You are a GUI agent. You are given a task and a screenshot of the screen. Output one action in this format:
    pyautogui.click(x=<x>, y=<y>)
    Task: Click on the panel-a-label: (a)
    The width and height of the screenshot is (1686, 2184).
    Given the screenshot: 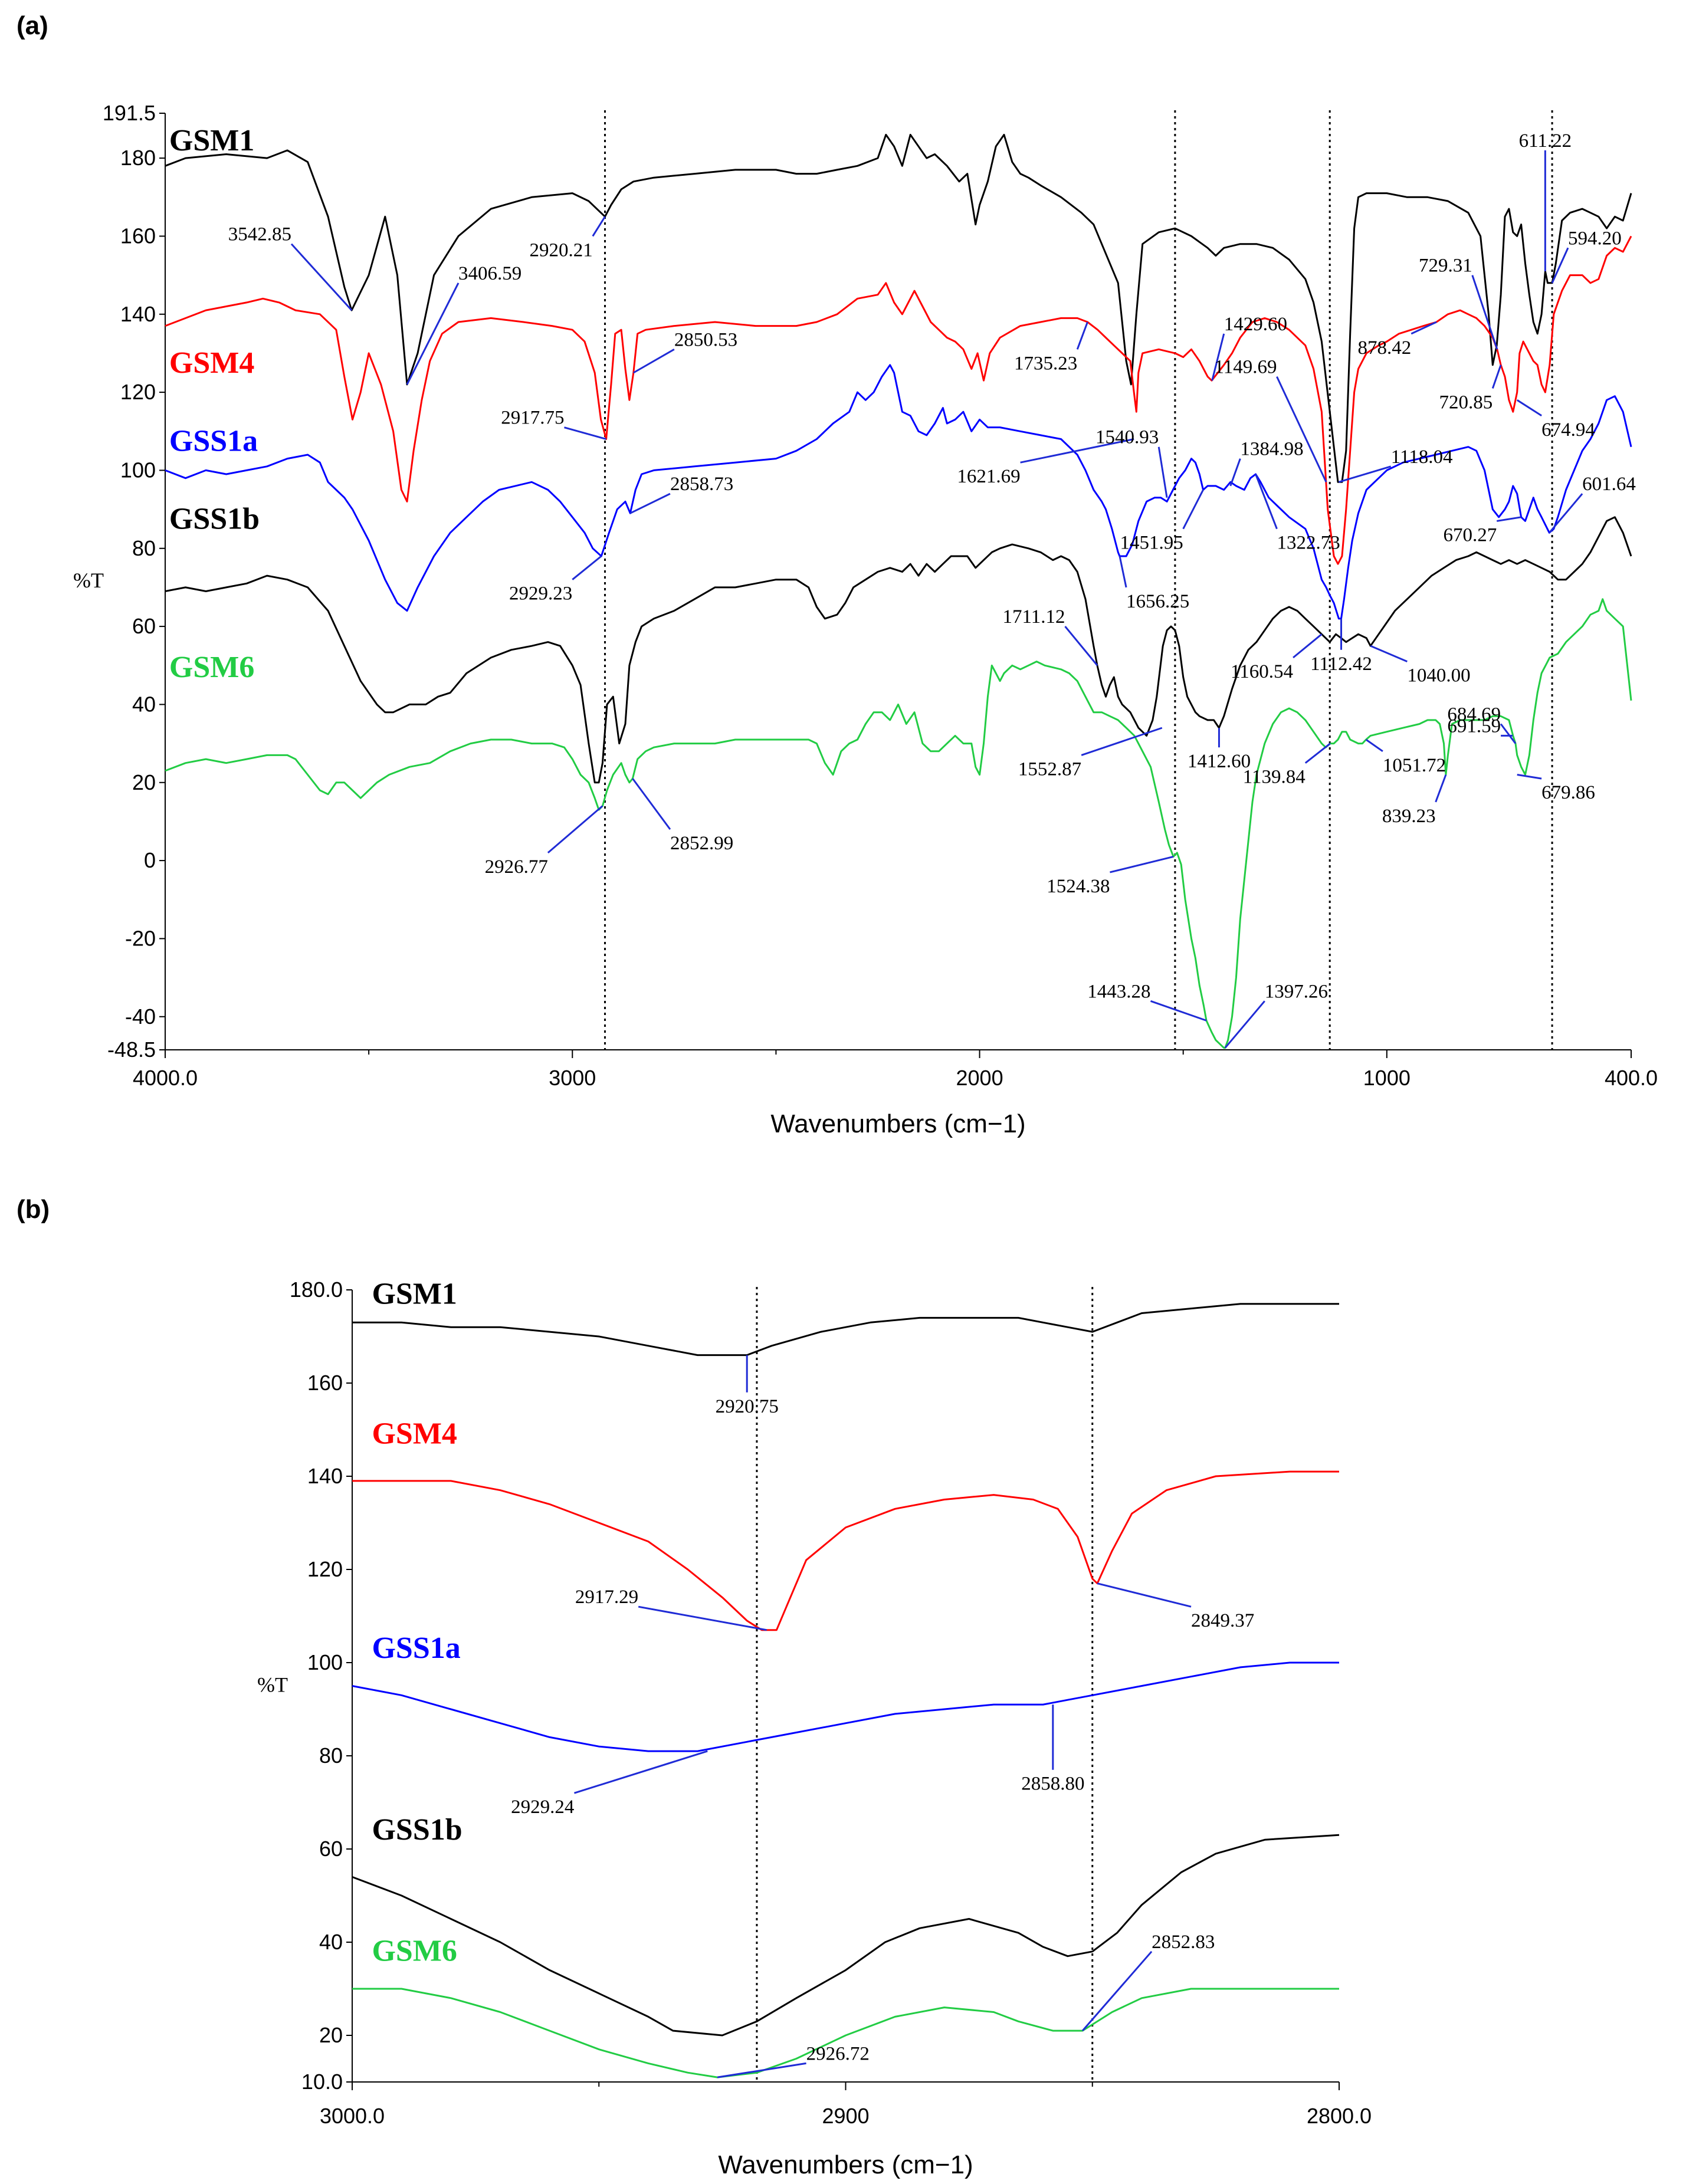 What is the action you would take?
    pyautogui.click(x=32, y=25)
    